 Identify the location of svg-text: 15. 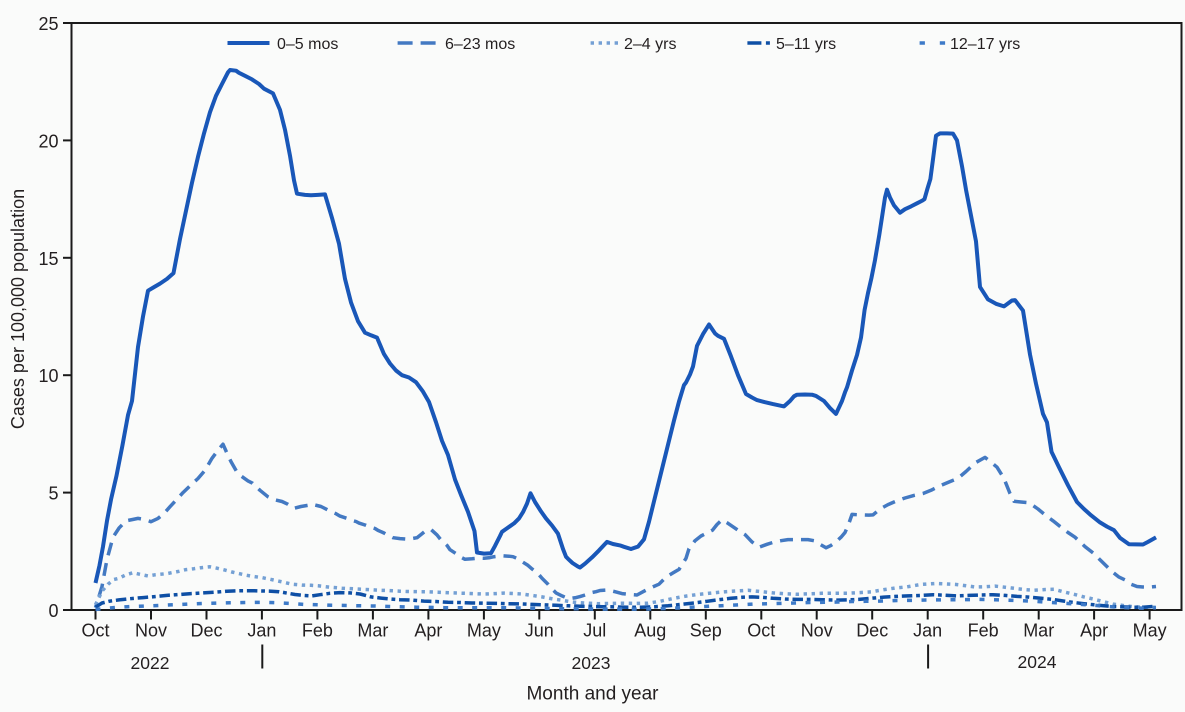
(48, 259).